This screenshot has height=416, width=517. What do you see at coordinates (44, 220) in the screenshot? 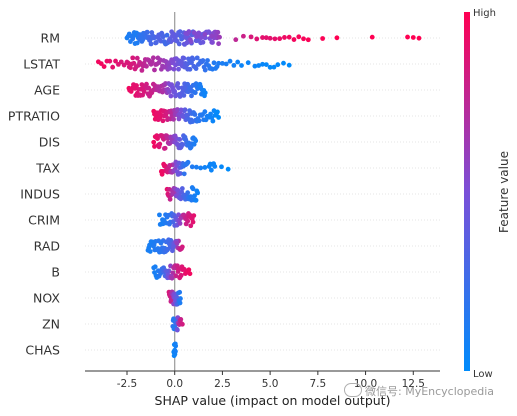
I see `feature-label-crim: CRIM` at bounding box center [44, 220].